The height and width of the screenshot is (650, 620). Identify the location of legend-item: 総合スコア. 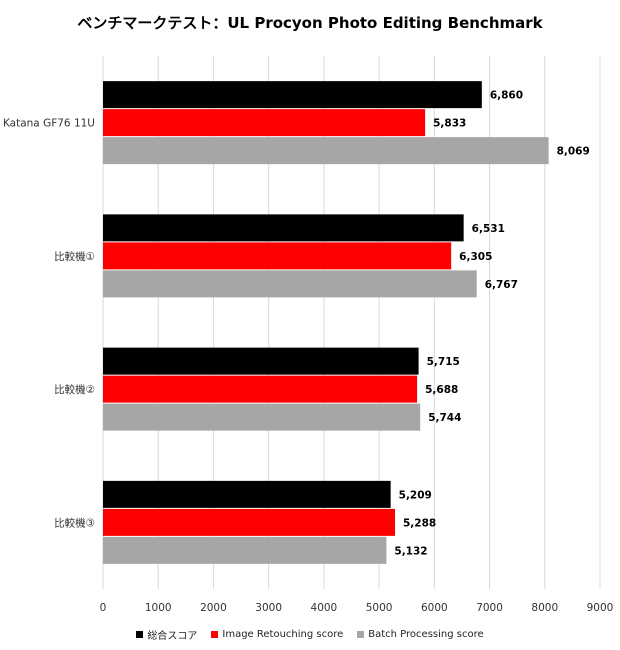
(166, 634).